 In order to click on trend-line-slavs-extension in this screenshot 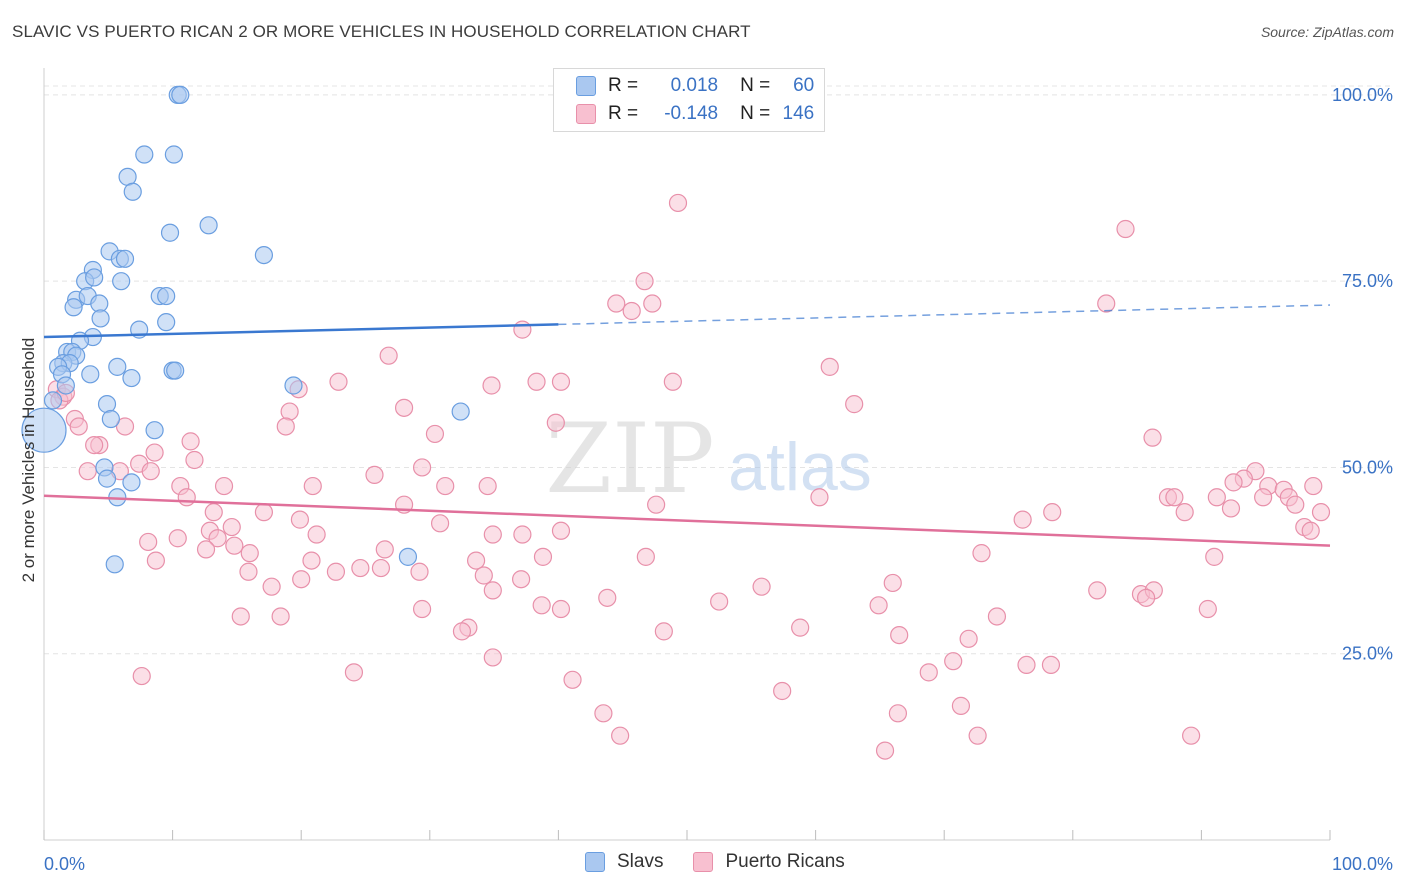, I will do `click(944, 315)`.